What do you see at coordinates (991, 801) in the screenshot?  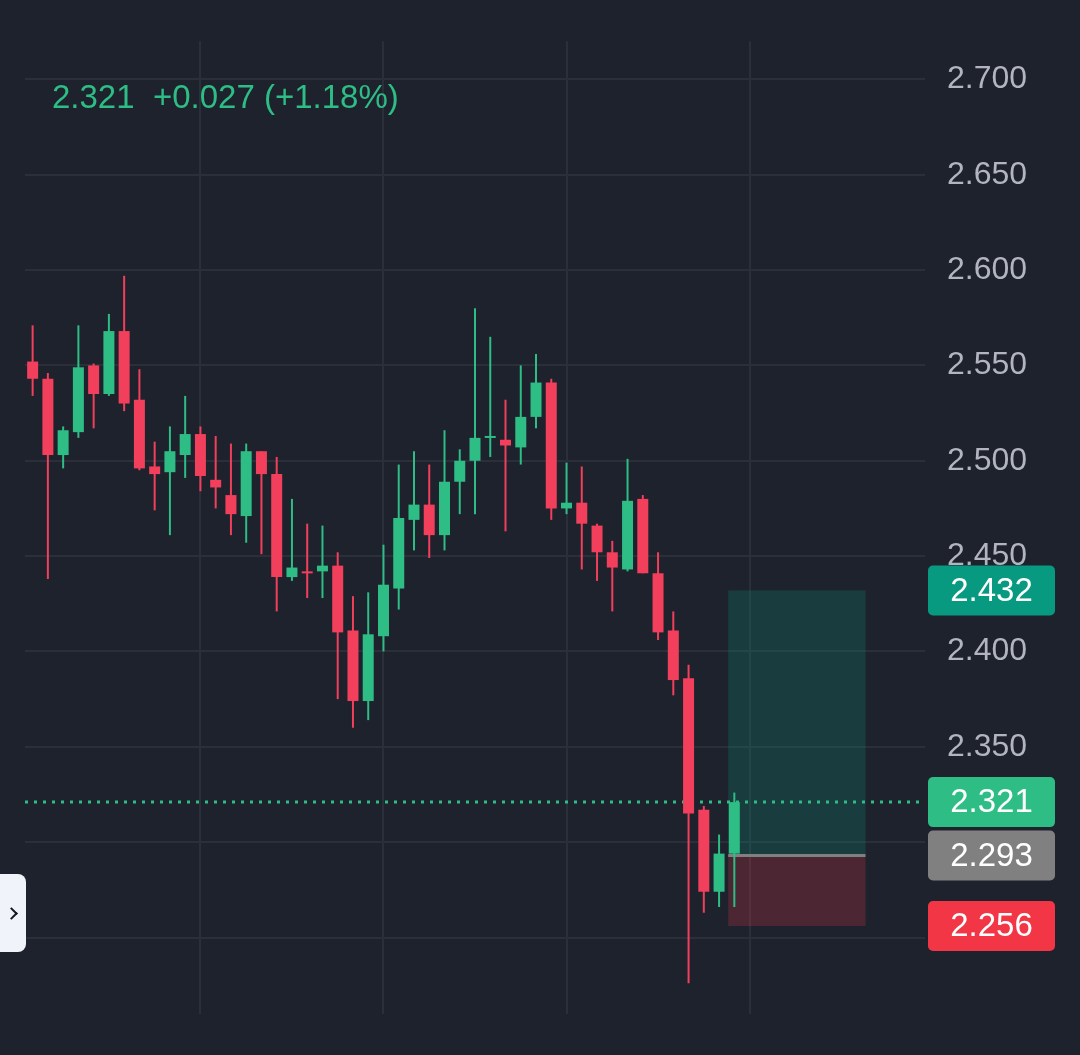 I see `ref-line-label: 2.321` at bounding box center [991, 801].